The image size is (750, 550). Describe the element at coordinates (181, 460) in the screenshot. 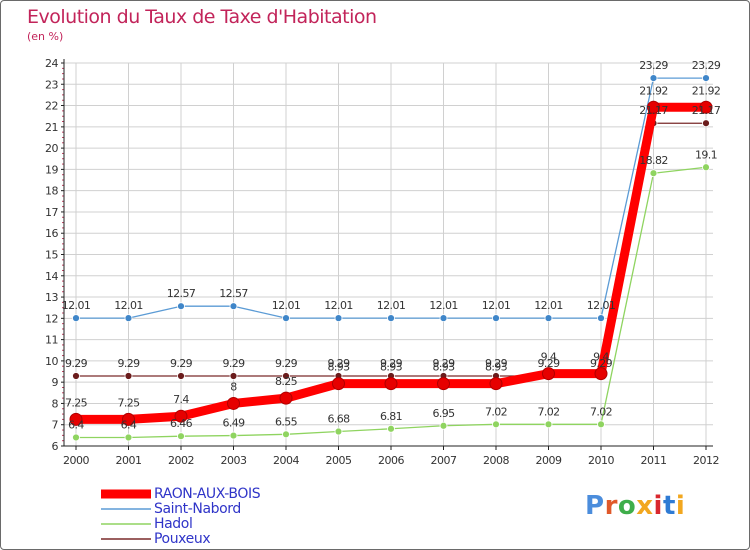

I see `x-tick-label: 2002` at that location.